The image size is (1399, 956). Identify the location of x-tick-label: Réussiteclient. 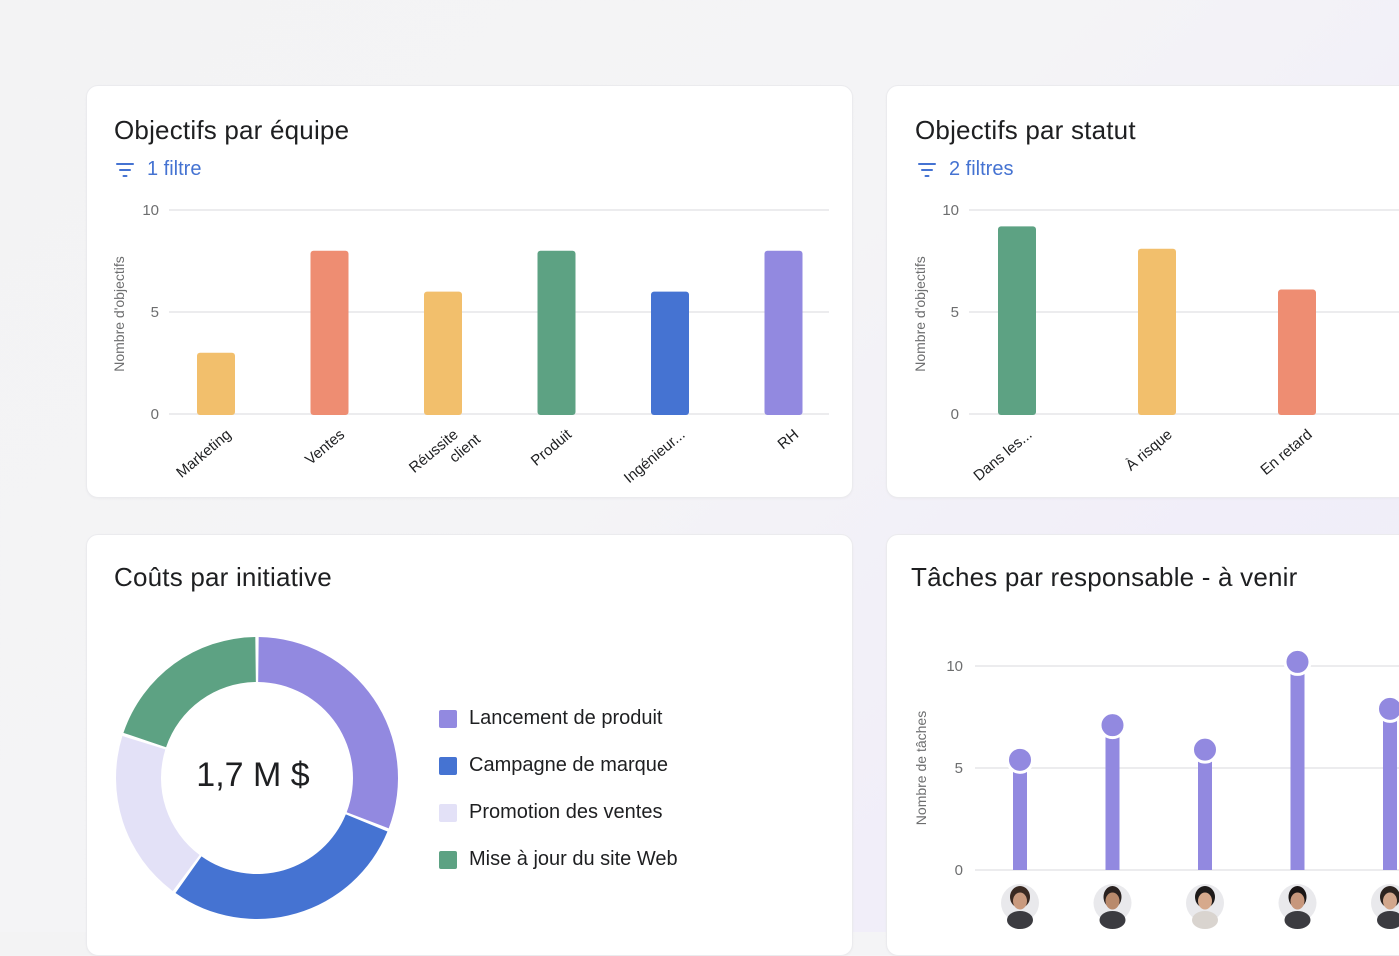
(445, 454).